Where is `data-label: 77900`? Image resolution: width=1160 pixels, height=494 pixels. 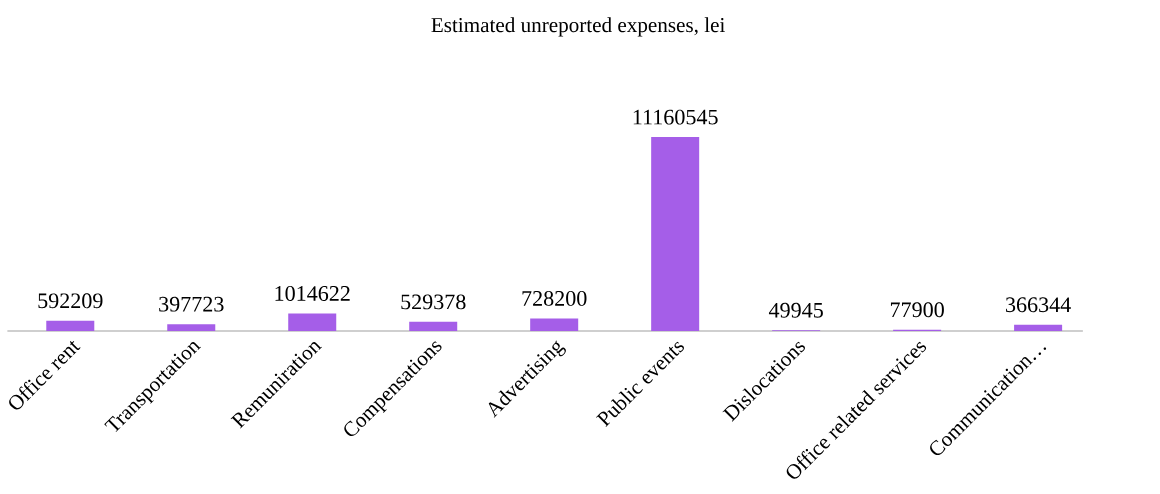 data-label: 77900 is located at coordinates (917, 310).